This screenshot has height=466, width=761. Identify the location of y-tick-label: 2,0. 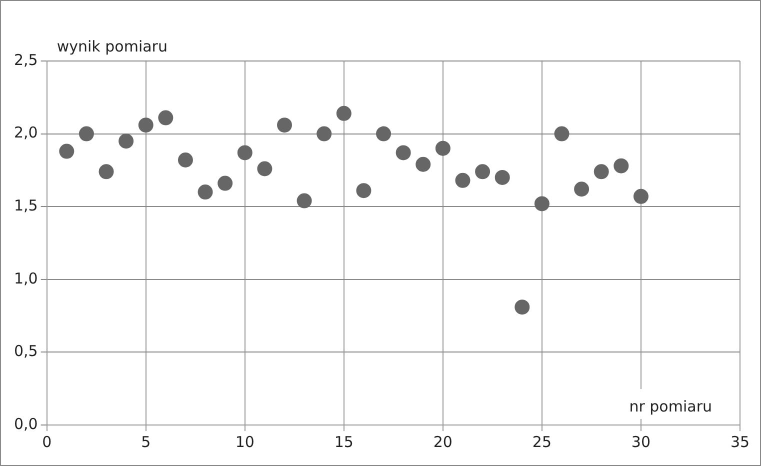
(26, 133).